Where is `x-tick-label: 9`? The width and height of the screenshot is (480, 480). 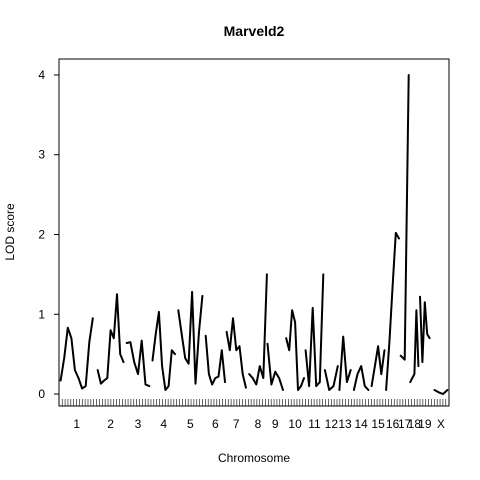 x-tick-label: 9 is located at coordinates (275, 424).